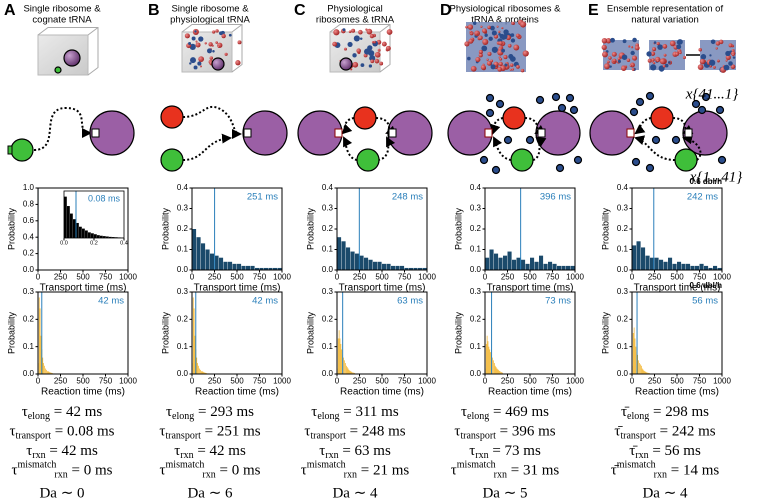  Describe the element at coordinates (38, 381) in the screenshot. I see `x-tick-label: 0` at that location.